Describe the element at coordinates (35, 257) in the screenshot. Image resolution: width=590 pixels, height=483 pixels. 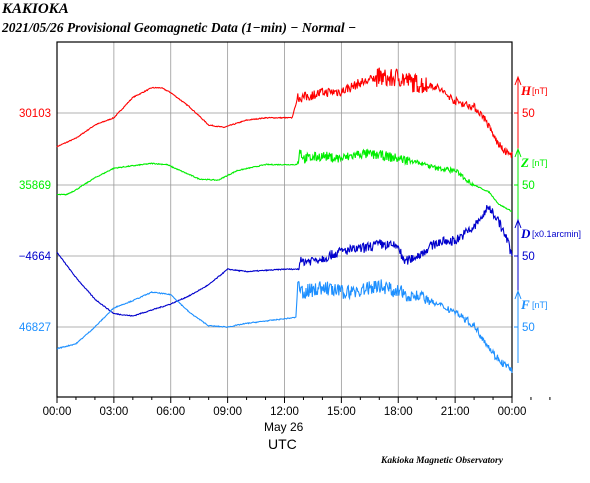
I see `series-left-label: −4664` at that location.